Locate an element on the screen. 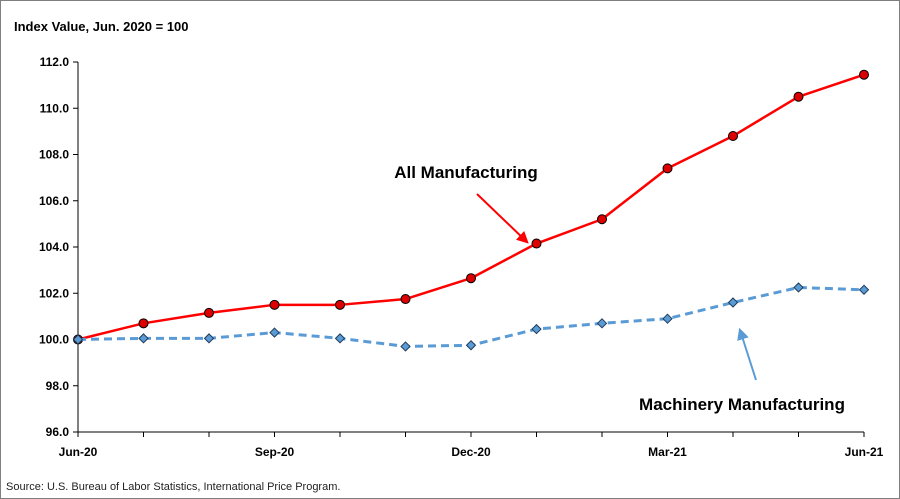  y-tick-label: 102.0 is located at coordinates (54, 293).